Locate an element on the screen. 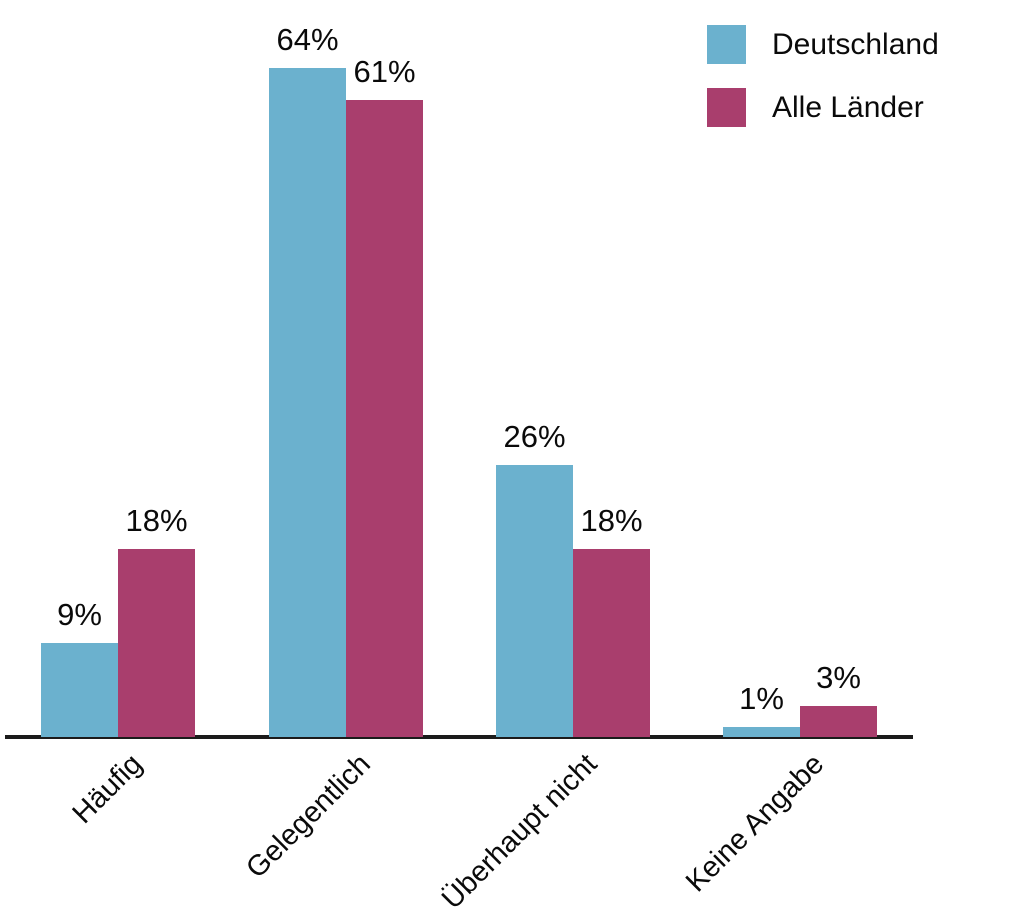  legend-swatch-alle-laender-icon is located at coordinates (726, 107).